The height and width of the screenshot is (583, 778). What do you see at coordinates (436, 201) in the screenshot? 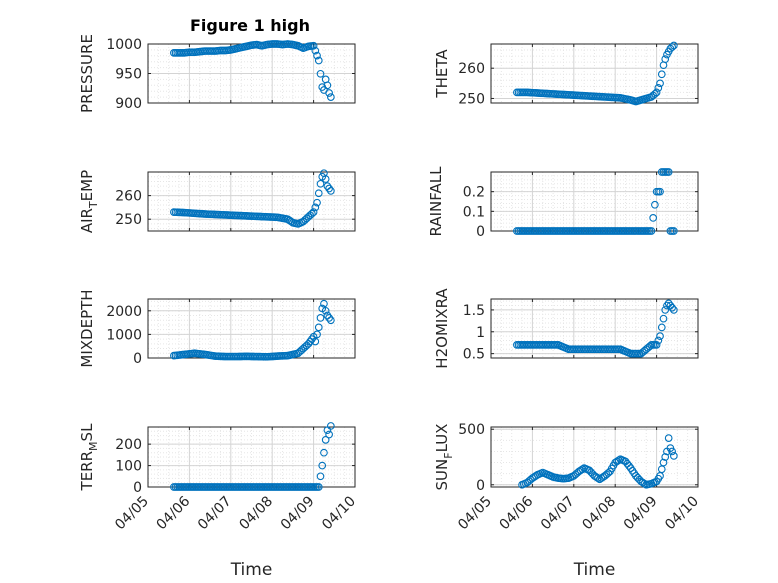
I see `y-axis-label: RAINFALL` at bounding box center [436, 201].